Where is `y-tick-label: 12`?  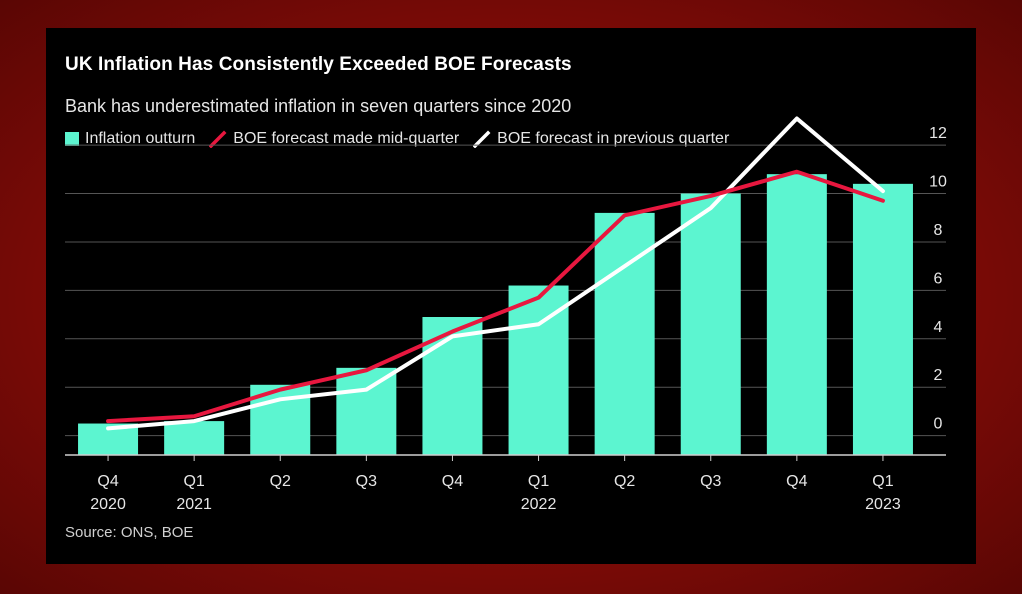 y-tick-label: 12 is located at coordinates (938, 133).